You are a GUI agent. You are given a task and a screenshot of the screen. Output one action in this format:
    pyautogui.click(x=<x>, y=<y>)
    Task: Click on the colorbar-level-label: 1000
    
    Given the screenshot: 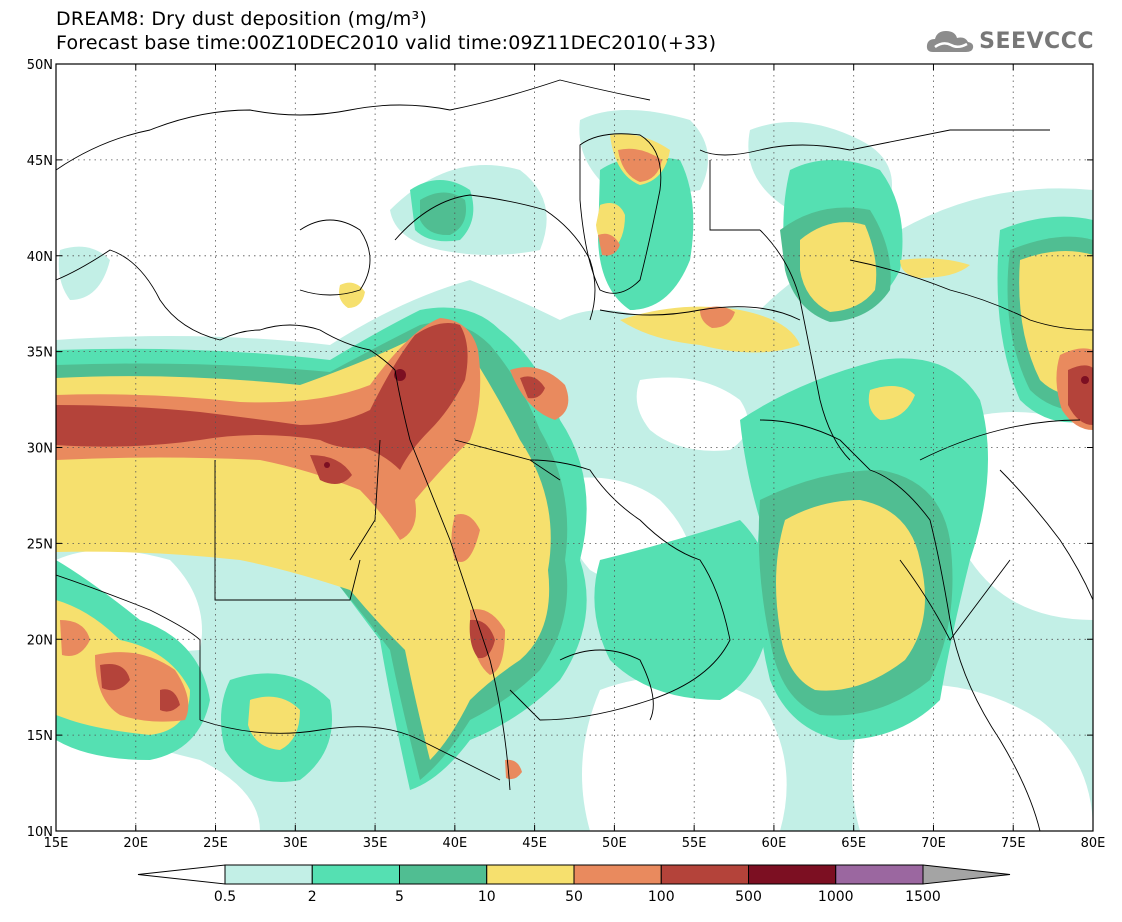 What is the action you would take?
    pyautogui.click(x=836, y=897)
    